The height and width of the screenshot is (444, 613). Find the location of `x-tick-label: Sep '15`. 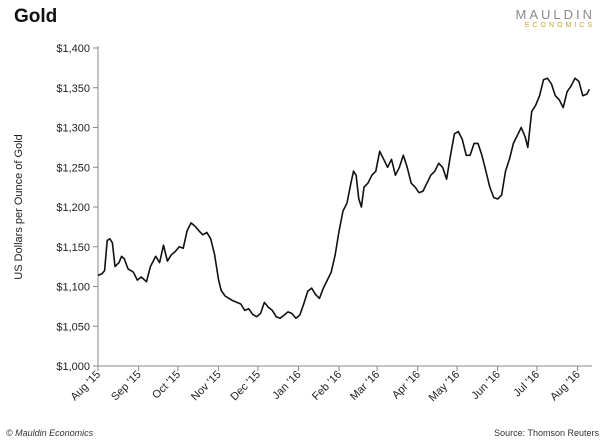

x-tick-label: Sep '15 is located at coordinates (126, 386).